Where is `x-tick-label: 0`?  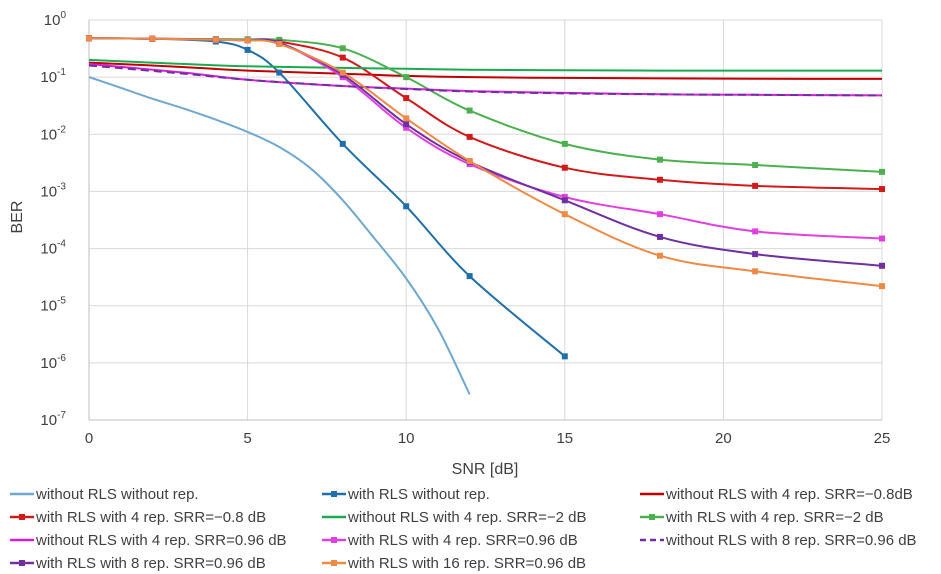 x-tick-label: 0 is located at coordinates (89, 438).